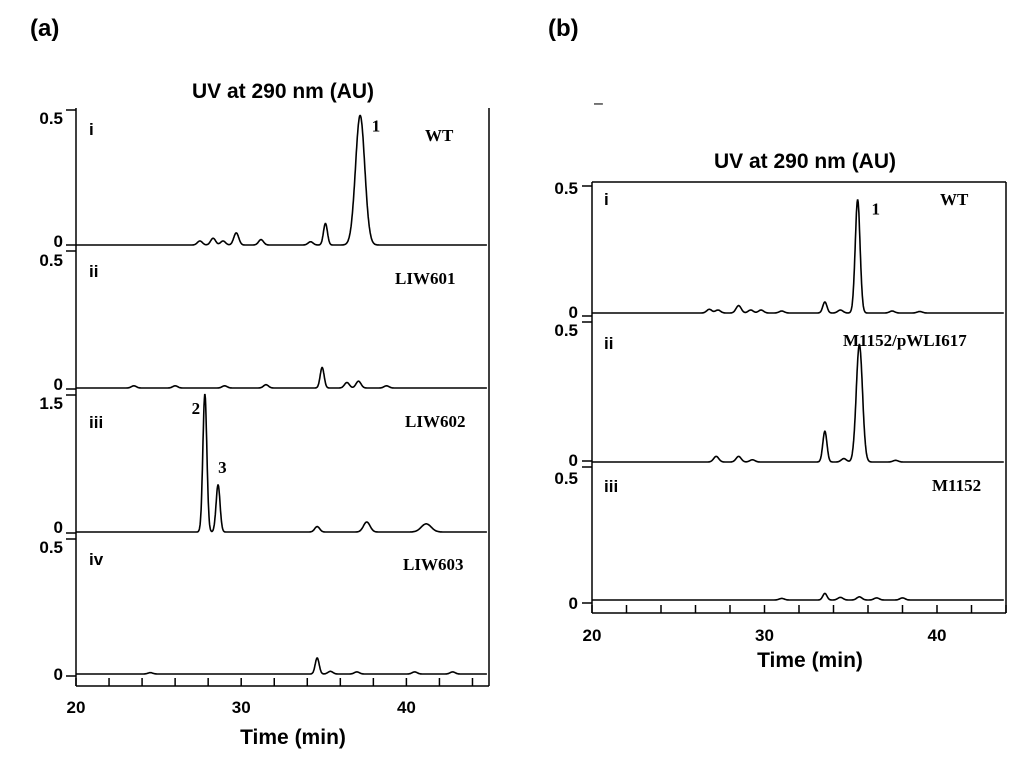 The height and width of the screenshot is (762, 1024). I want to click on trace-iii: 1.5 0 iii LIW602 2 3, so click(263, 465).